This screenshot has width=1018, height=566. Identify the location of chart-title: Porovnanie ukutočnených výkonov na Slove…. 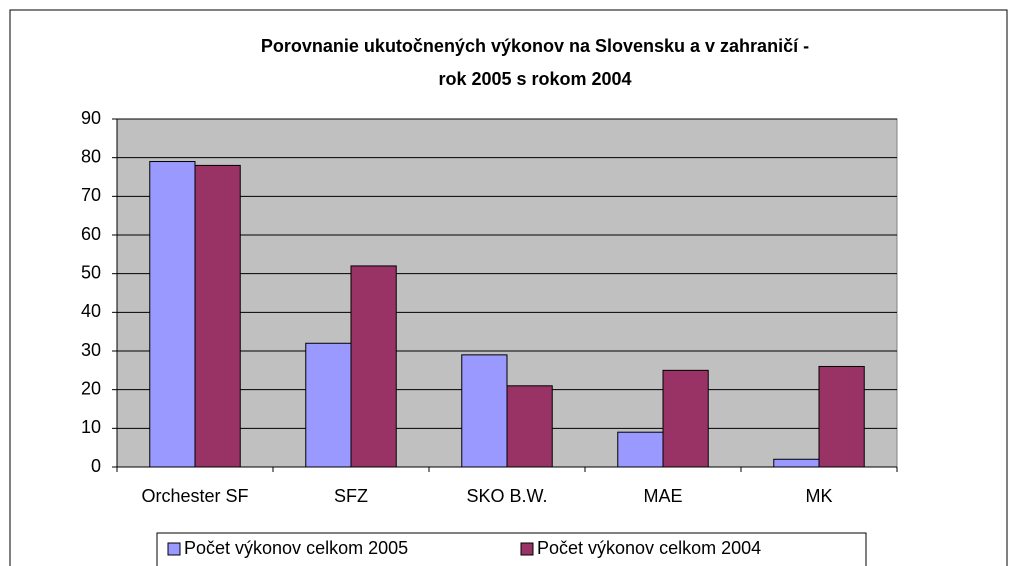
(535, 46).